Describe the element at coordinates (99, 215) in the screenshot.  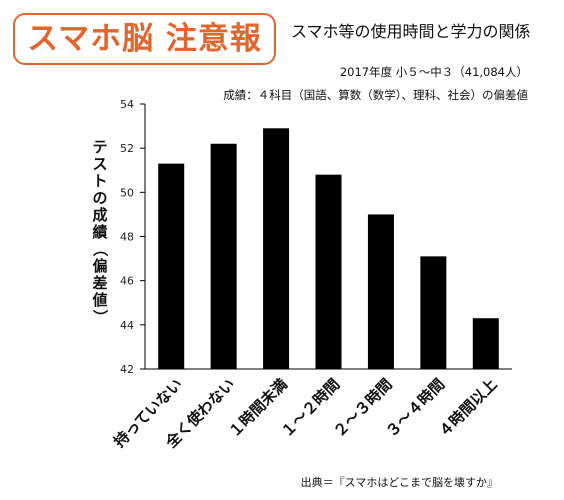
I see `y-axis-label-char: 成` at that location.